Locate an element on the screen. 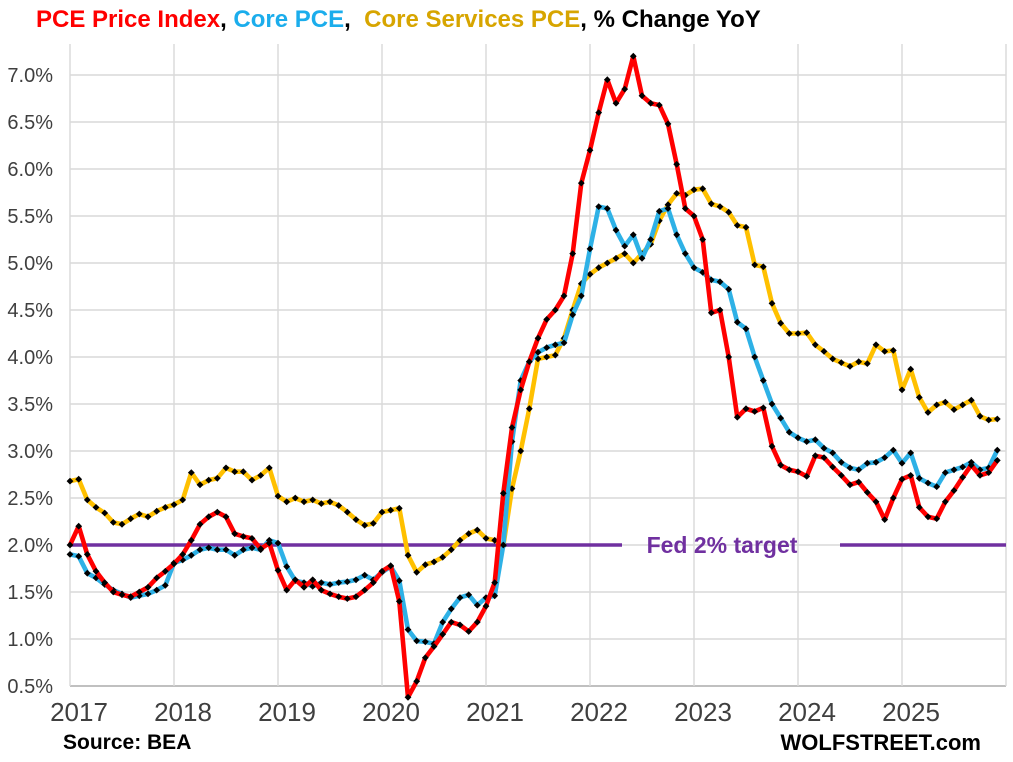 The image size is (1013, 762). title-part-pce-price-index: PCE Price Index is located at coordinates (128, 19).